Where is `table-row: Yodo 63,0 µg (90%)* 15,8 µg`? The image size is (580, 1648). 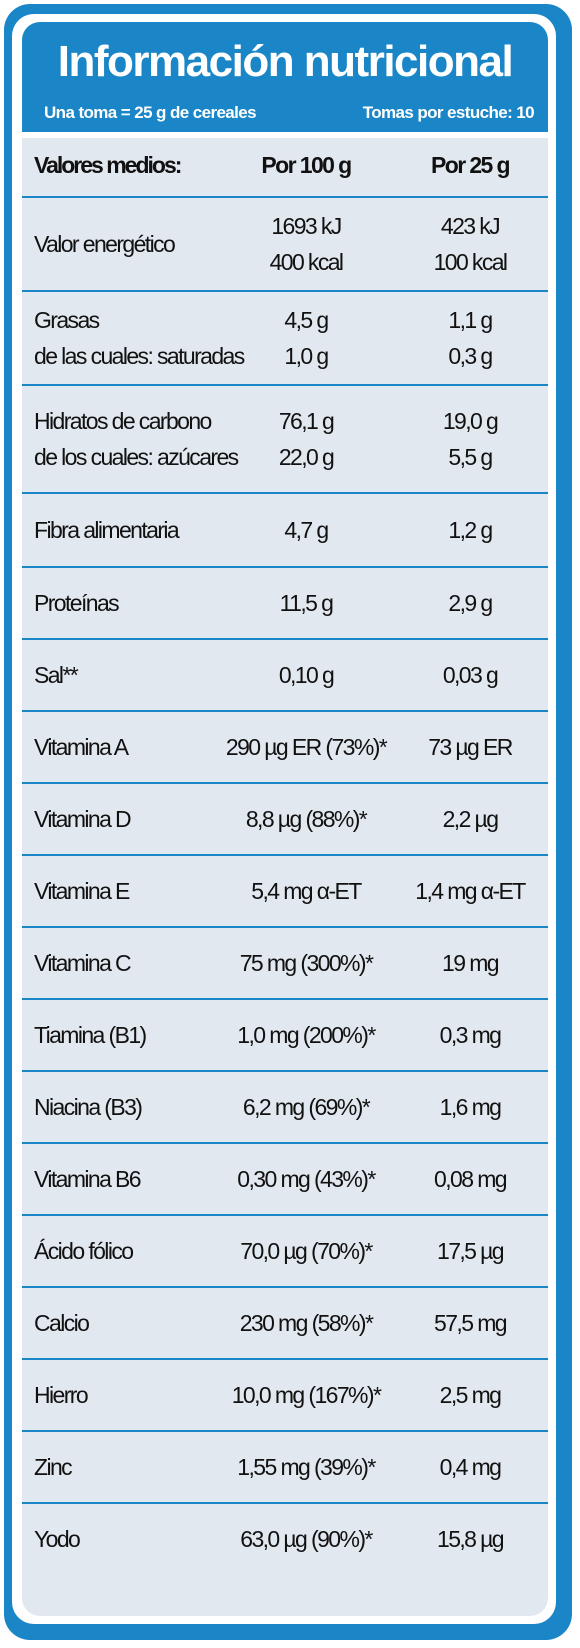 table-row: Yodo 63,0 µg (90%)* 15,8 µg is located at coordinates (285, 1539).